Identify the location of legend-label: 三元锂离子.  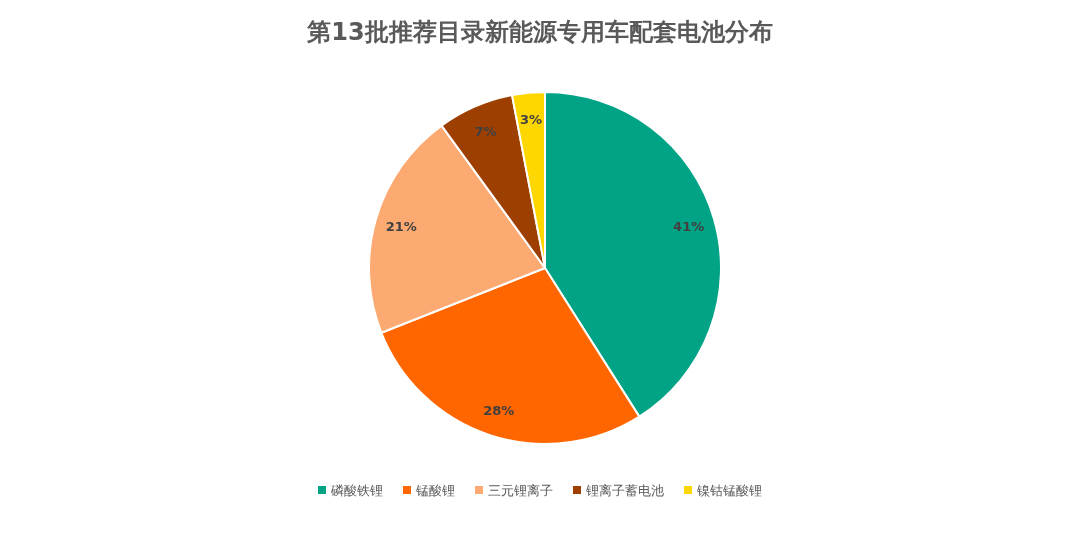
(520, 490).